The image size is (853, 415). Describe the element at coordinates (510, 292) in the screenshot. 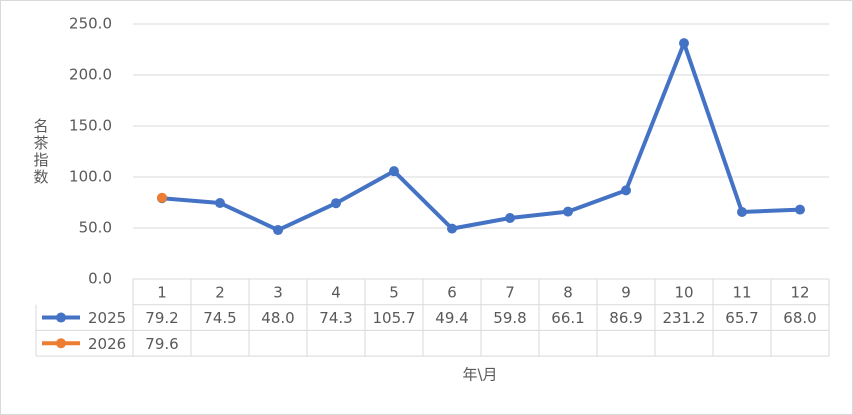

I see `x-tick-label: 7` at that location.